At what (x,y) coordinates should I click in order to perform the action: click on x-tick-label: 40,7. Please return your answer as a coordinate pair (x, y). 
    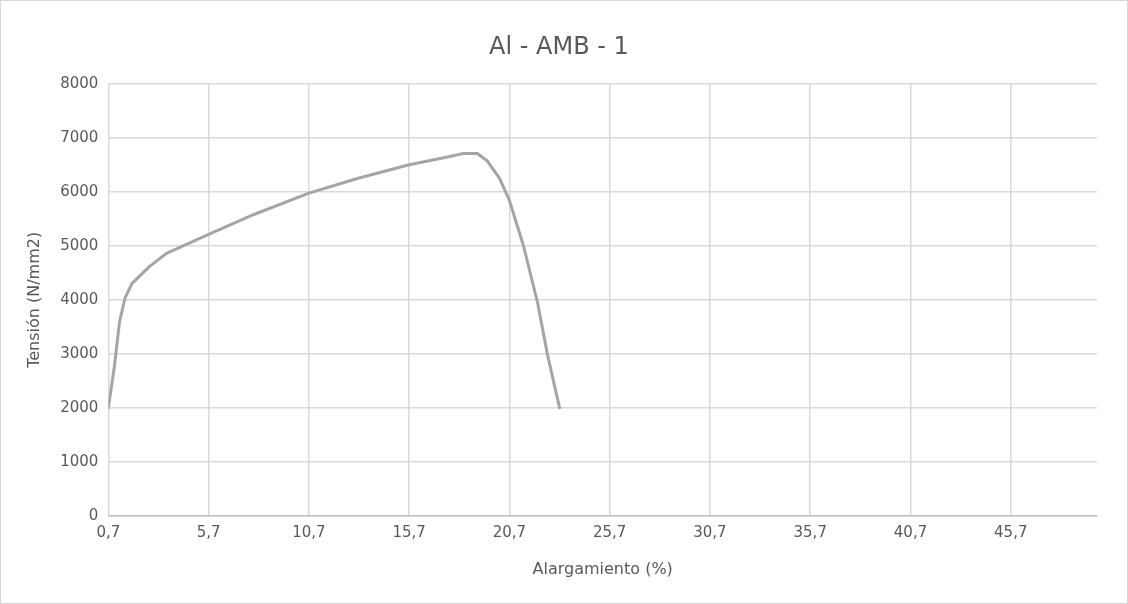
    Looking at the image, I should click on (910, 531).